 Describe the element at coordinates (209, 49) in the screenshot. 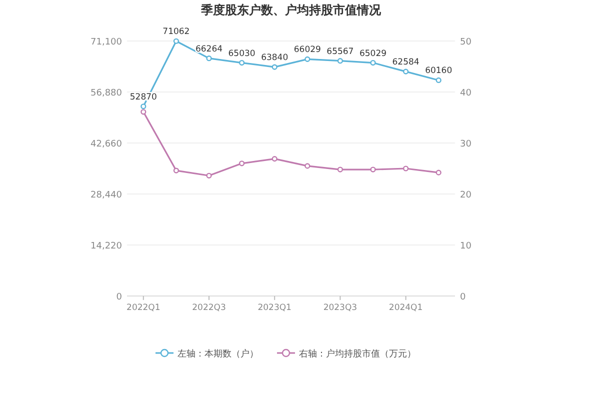

I see `data-label: 66264` at that location.